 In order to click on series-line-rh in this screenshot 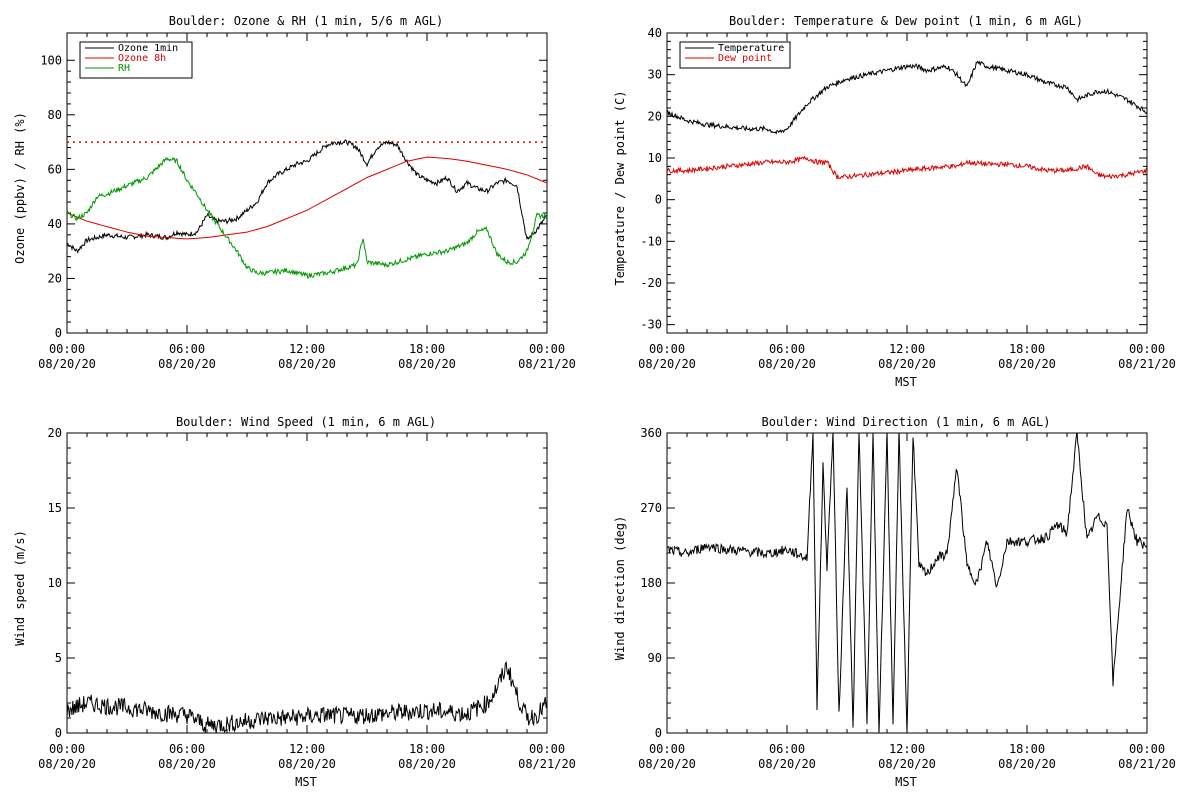, I will do `click(307, 217)`.